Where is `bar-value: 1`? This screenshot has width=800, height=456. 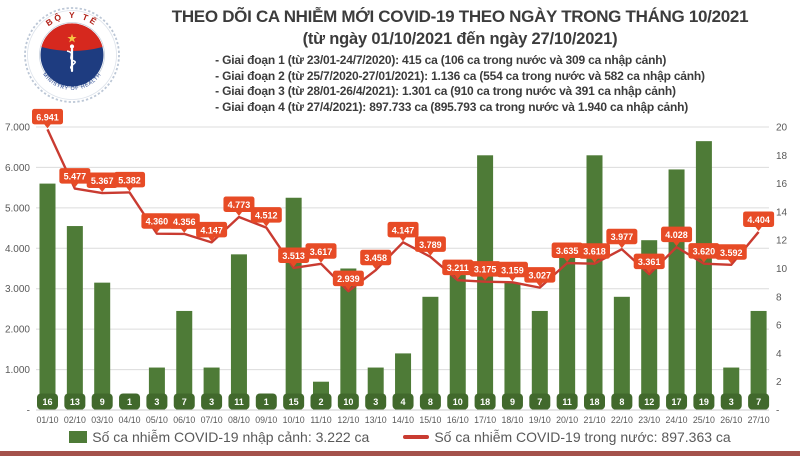
bar-value: 1 is located at coordinates (266, 402).